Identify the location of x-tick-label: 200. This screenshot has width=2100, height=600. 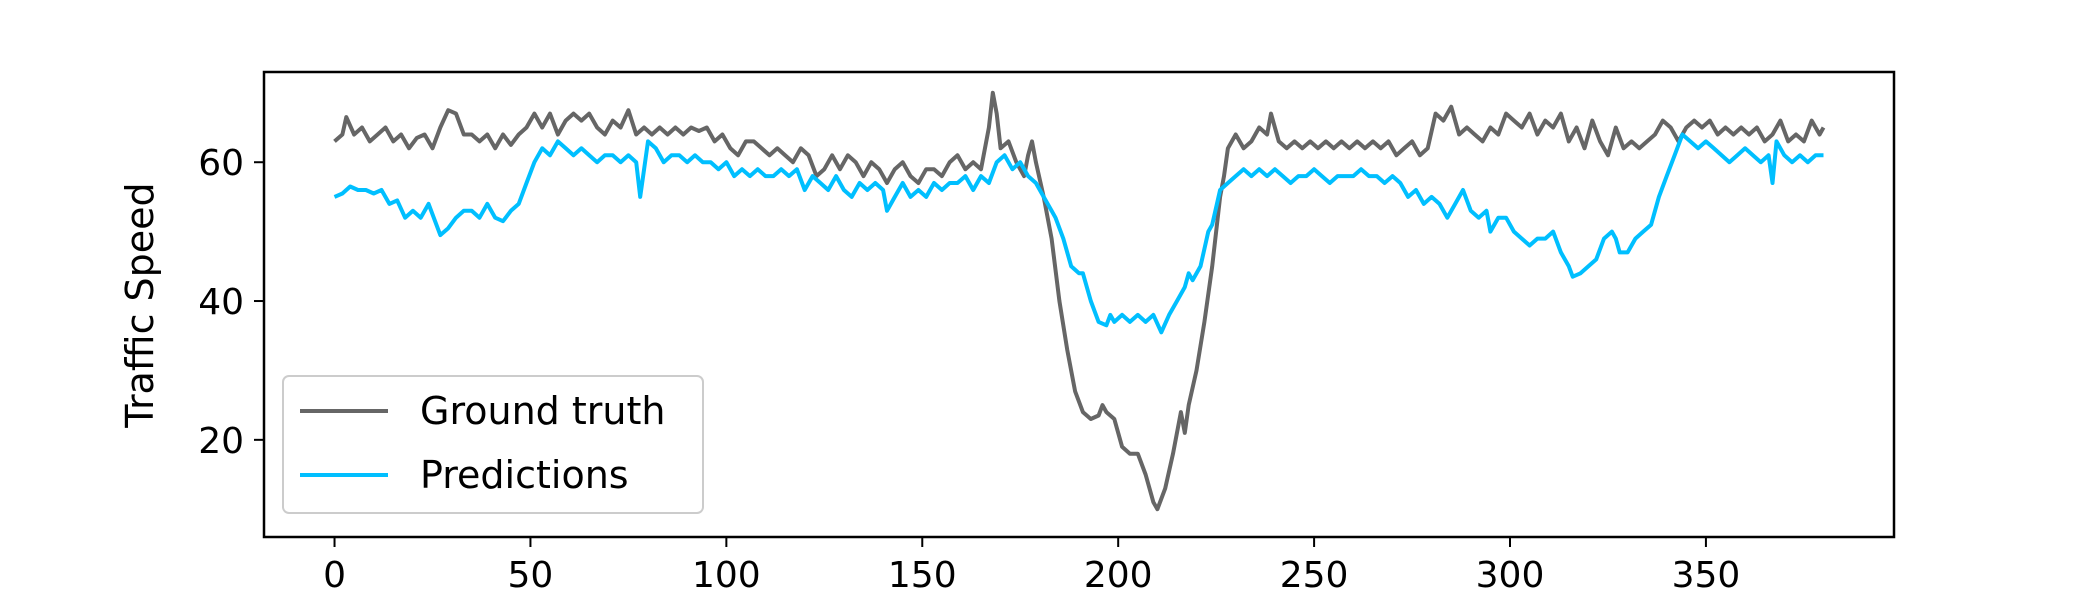
(1118, 575).